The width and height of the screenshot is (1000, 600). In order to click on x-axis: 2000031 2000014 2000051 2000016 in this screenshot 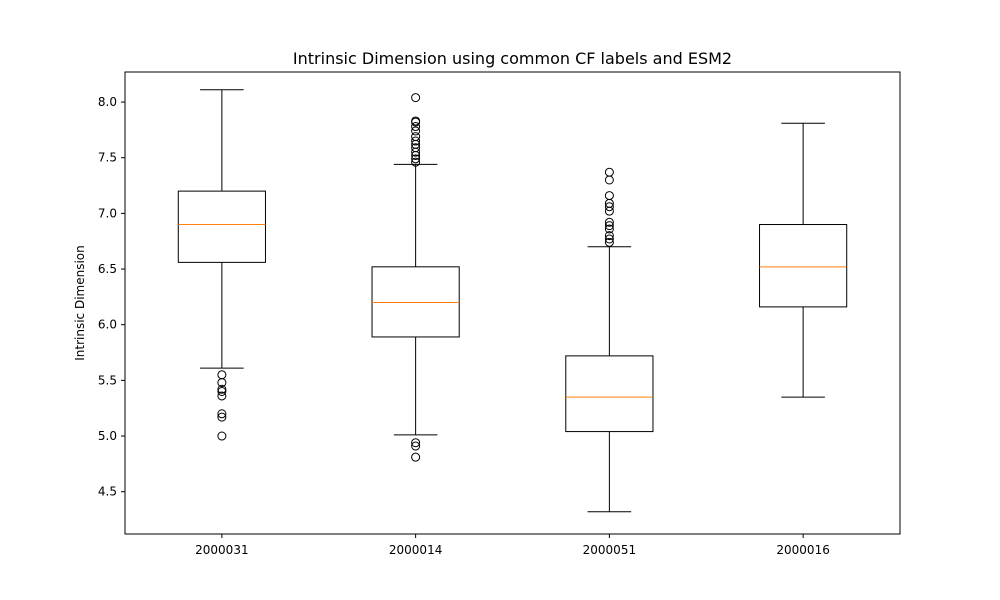, I will do `click(512, 545)`.